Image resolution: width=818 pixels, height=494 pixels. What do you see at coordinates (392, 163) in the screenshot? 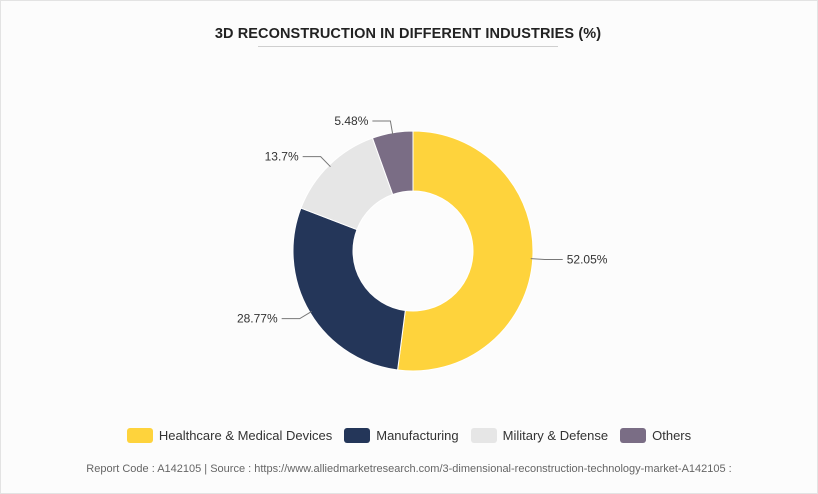
I see `slice-others` at bounding box center [392, 163].